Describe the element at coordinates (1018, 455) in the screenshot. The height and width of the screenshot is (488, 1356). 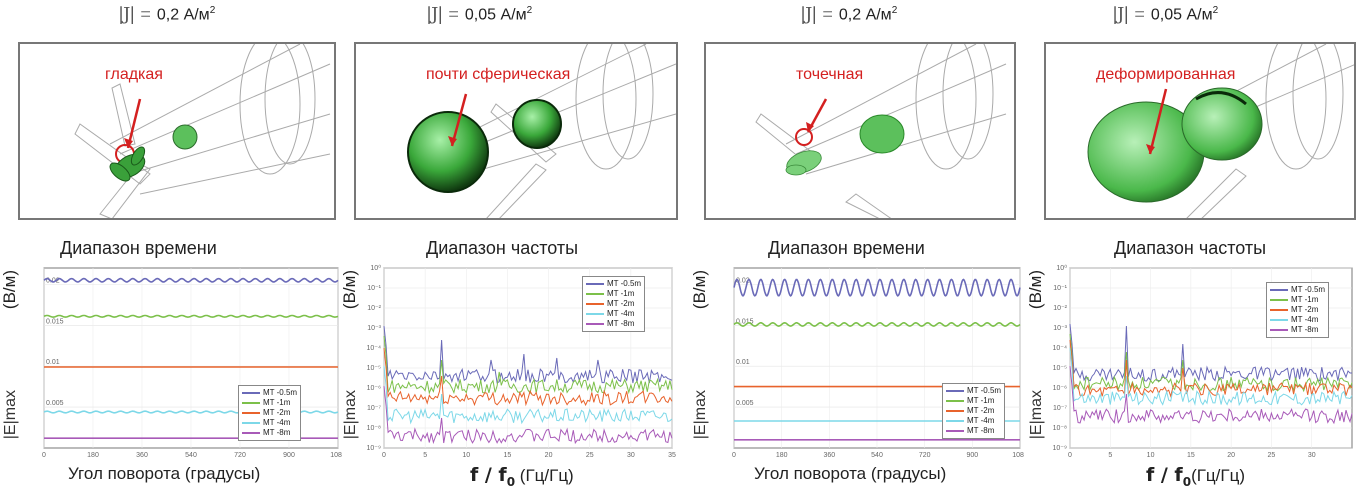
I see `x-tick-label: 1080` at that location.